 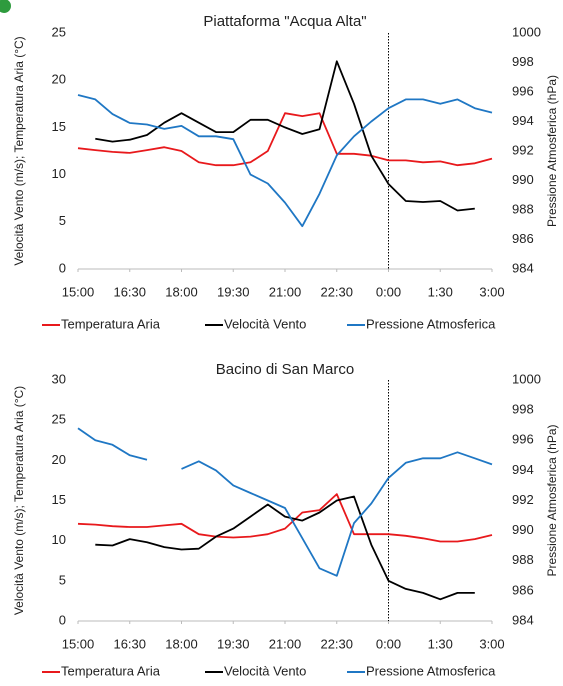 I want to click on y-tick-label: 30, so click(x=59, y=378).